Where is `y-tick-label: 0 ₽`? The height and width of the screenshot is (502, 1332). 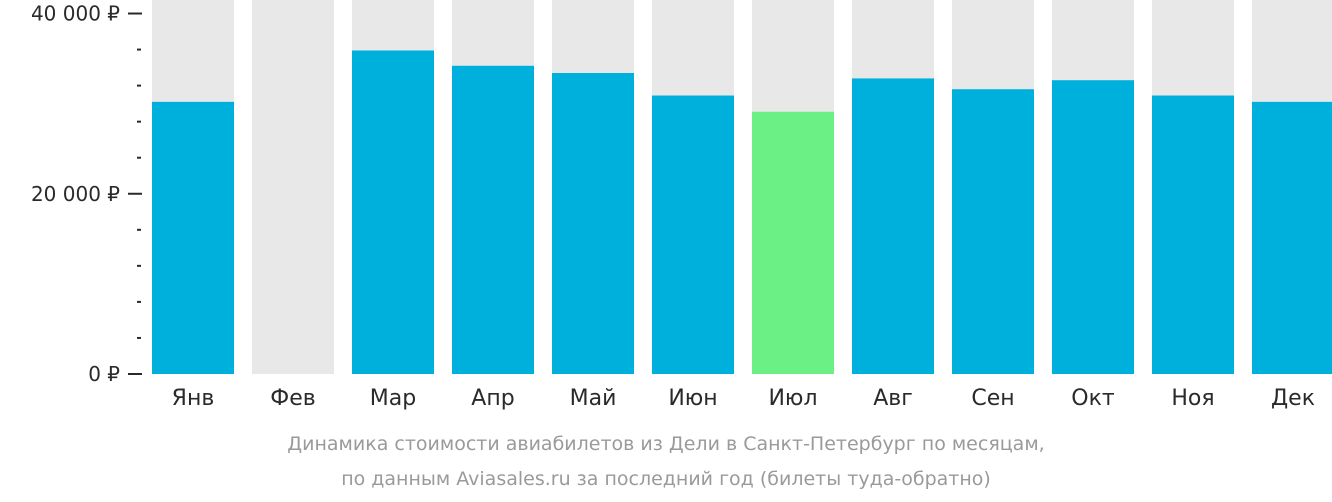 y-tick-label: 0 ₽ is located at coordinates (104, 374).